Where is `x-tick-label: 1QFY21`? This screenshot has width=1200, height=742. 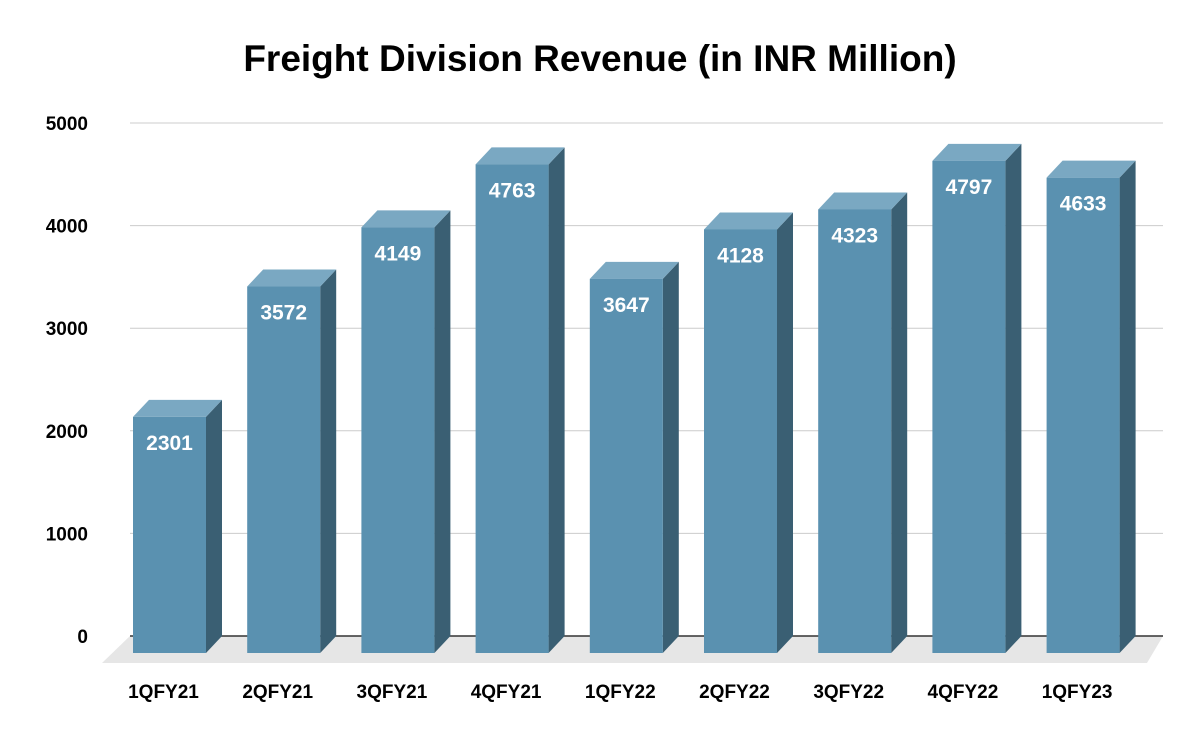
x-tick-label: 1QFY21 is located at coordinates (163, 692).